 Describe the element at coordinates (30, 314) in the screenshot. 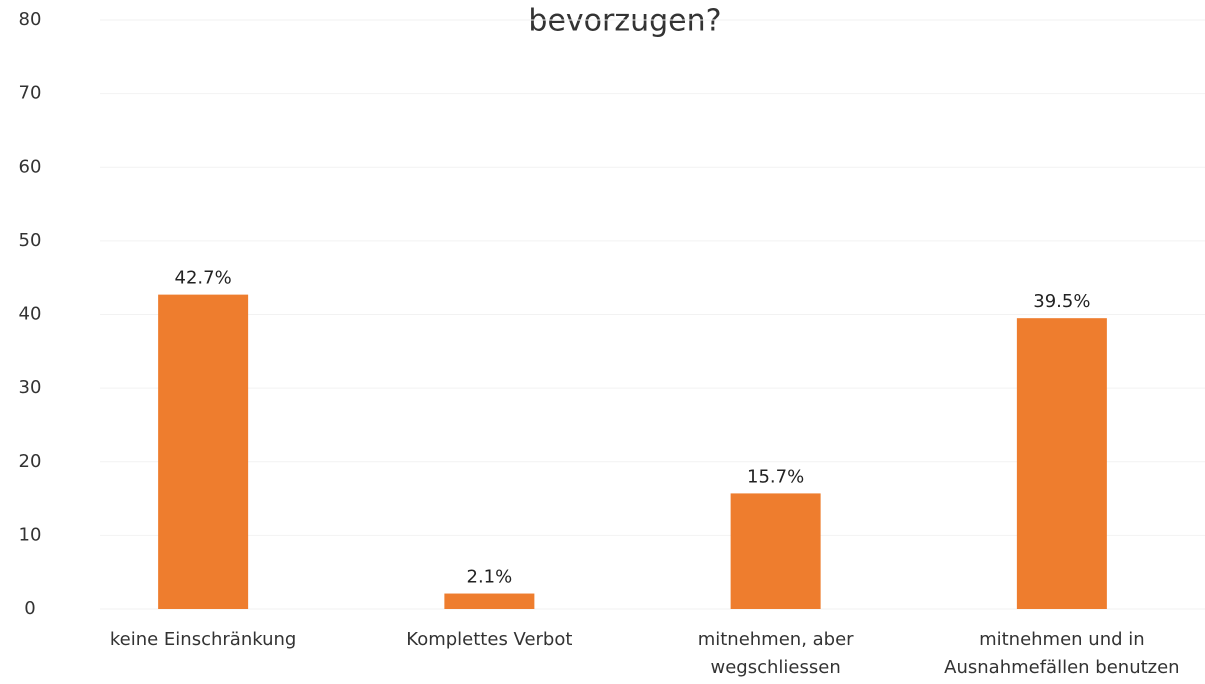

I see `y-tick-label: 40` at that location.